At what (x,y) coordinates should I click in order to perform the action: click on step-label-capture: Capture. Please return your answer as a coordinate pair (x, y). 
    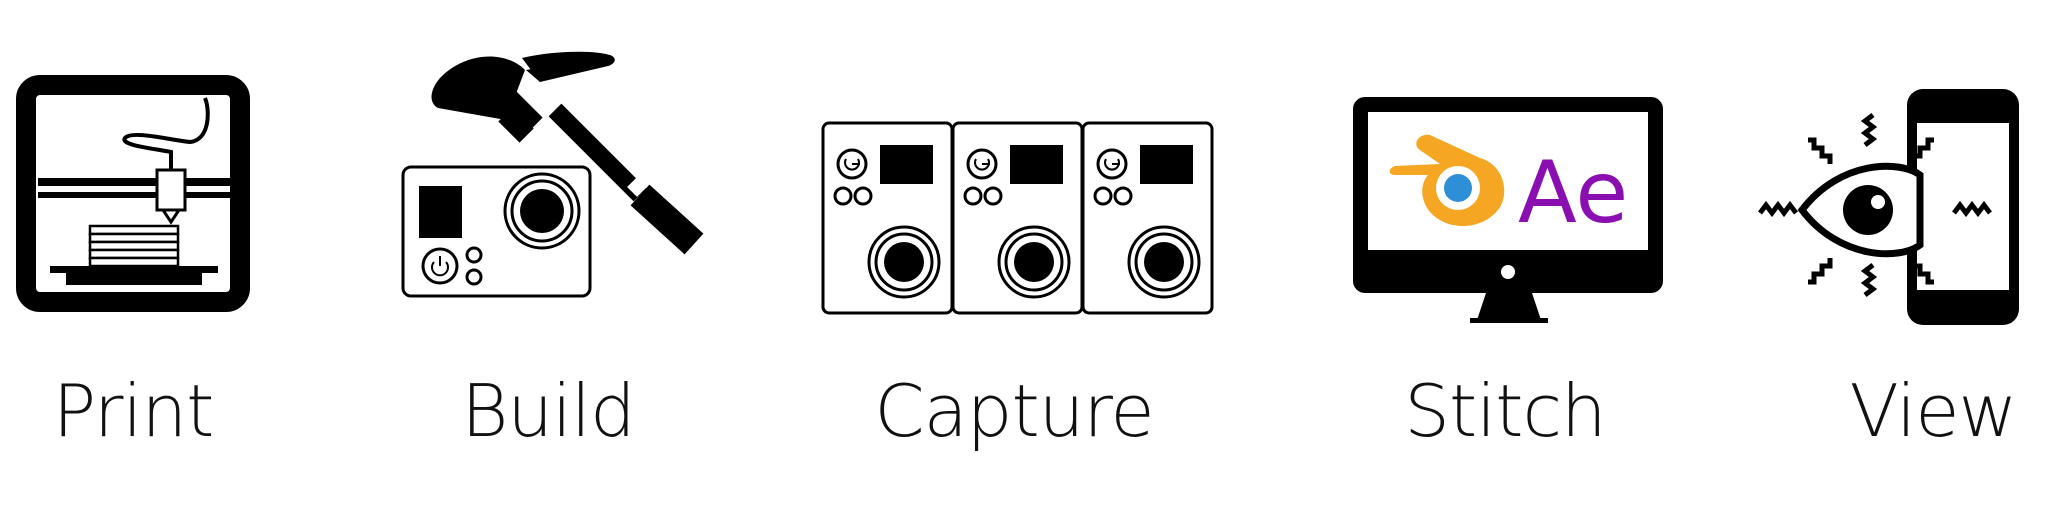
    Looking at the image, I should click on (1014, 411).